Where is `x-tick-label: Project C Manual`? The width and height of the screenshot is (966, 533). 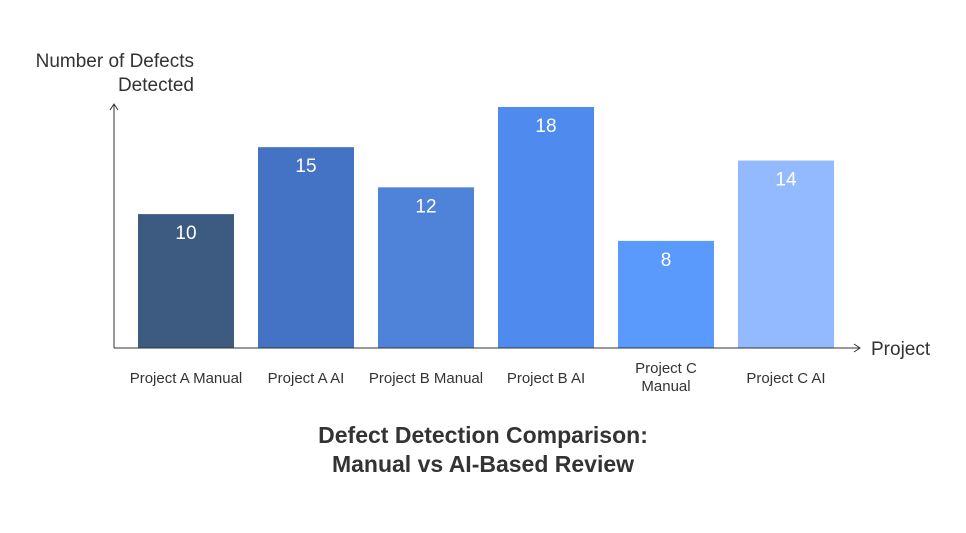
x-tick-label: Project C Manual is located at coordinates (666, 377).